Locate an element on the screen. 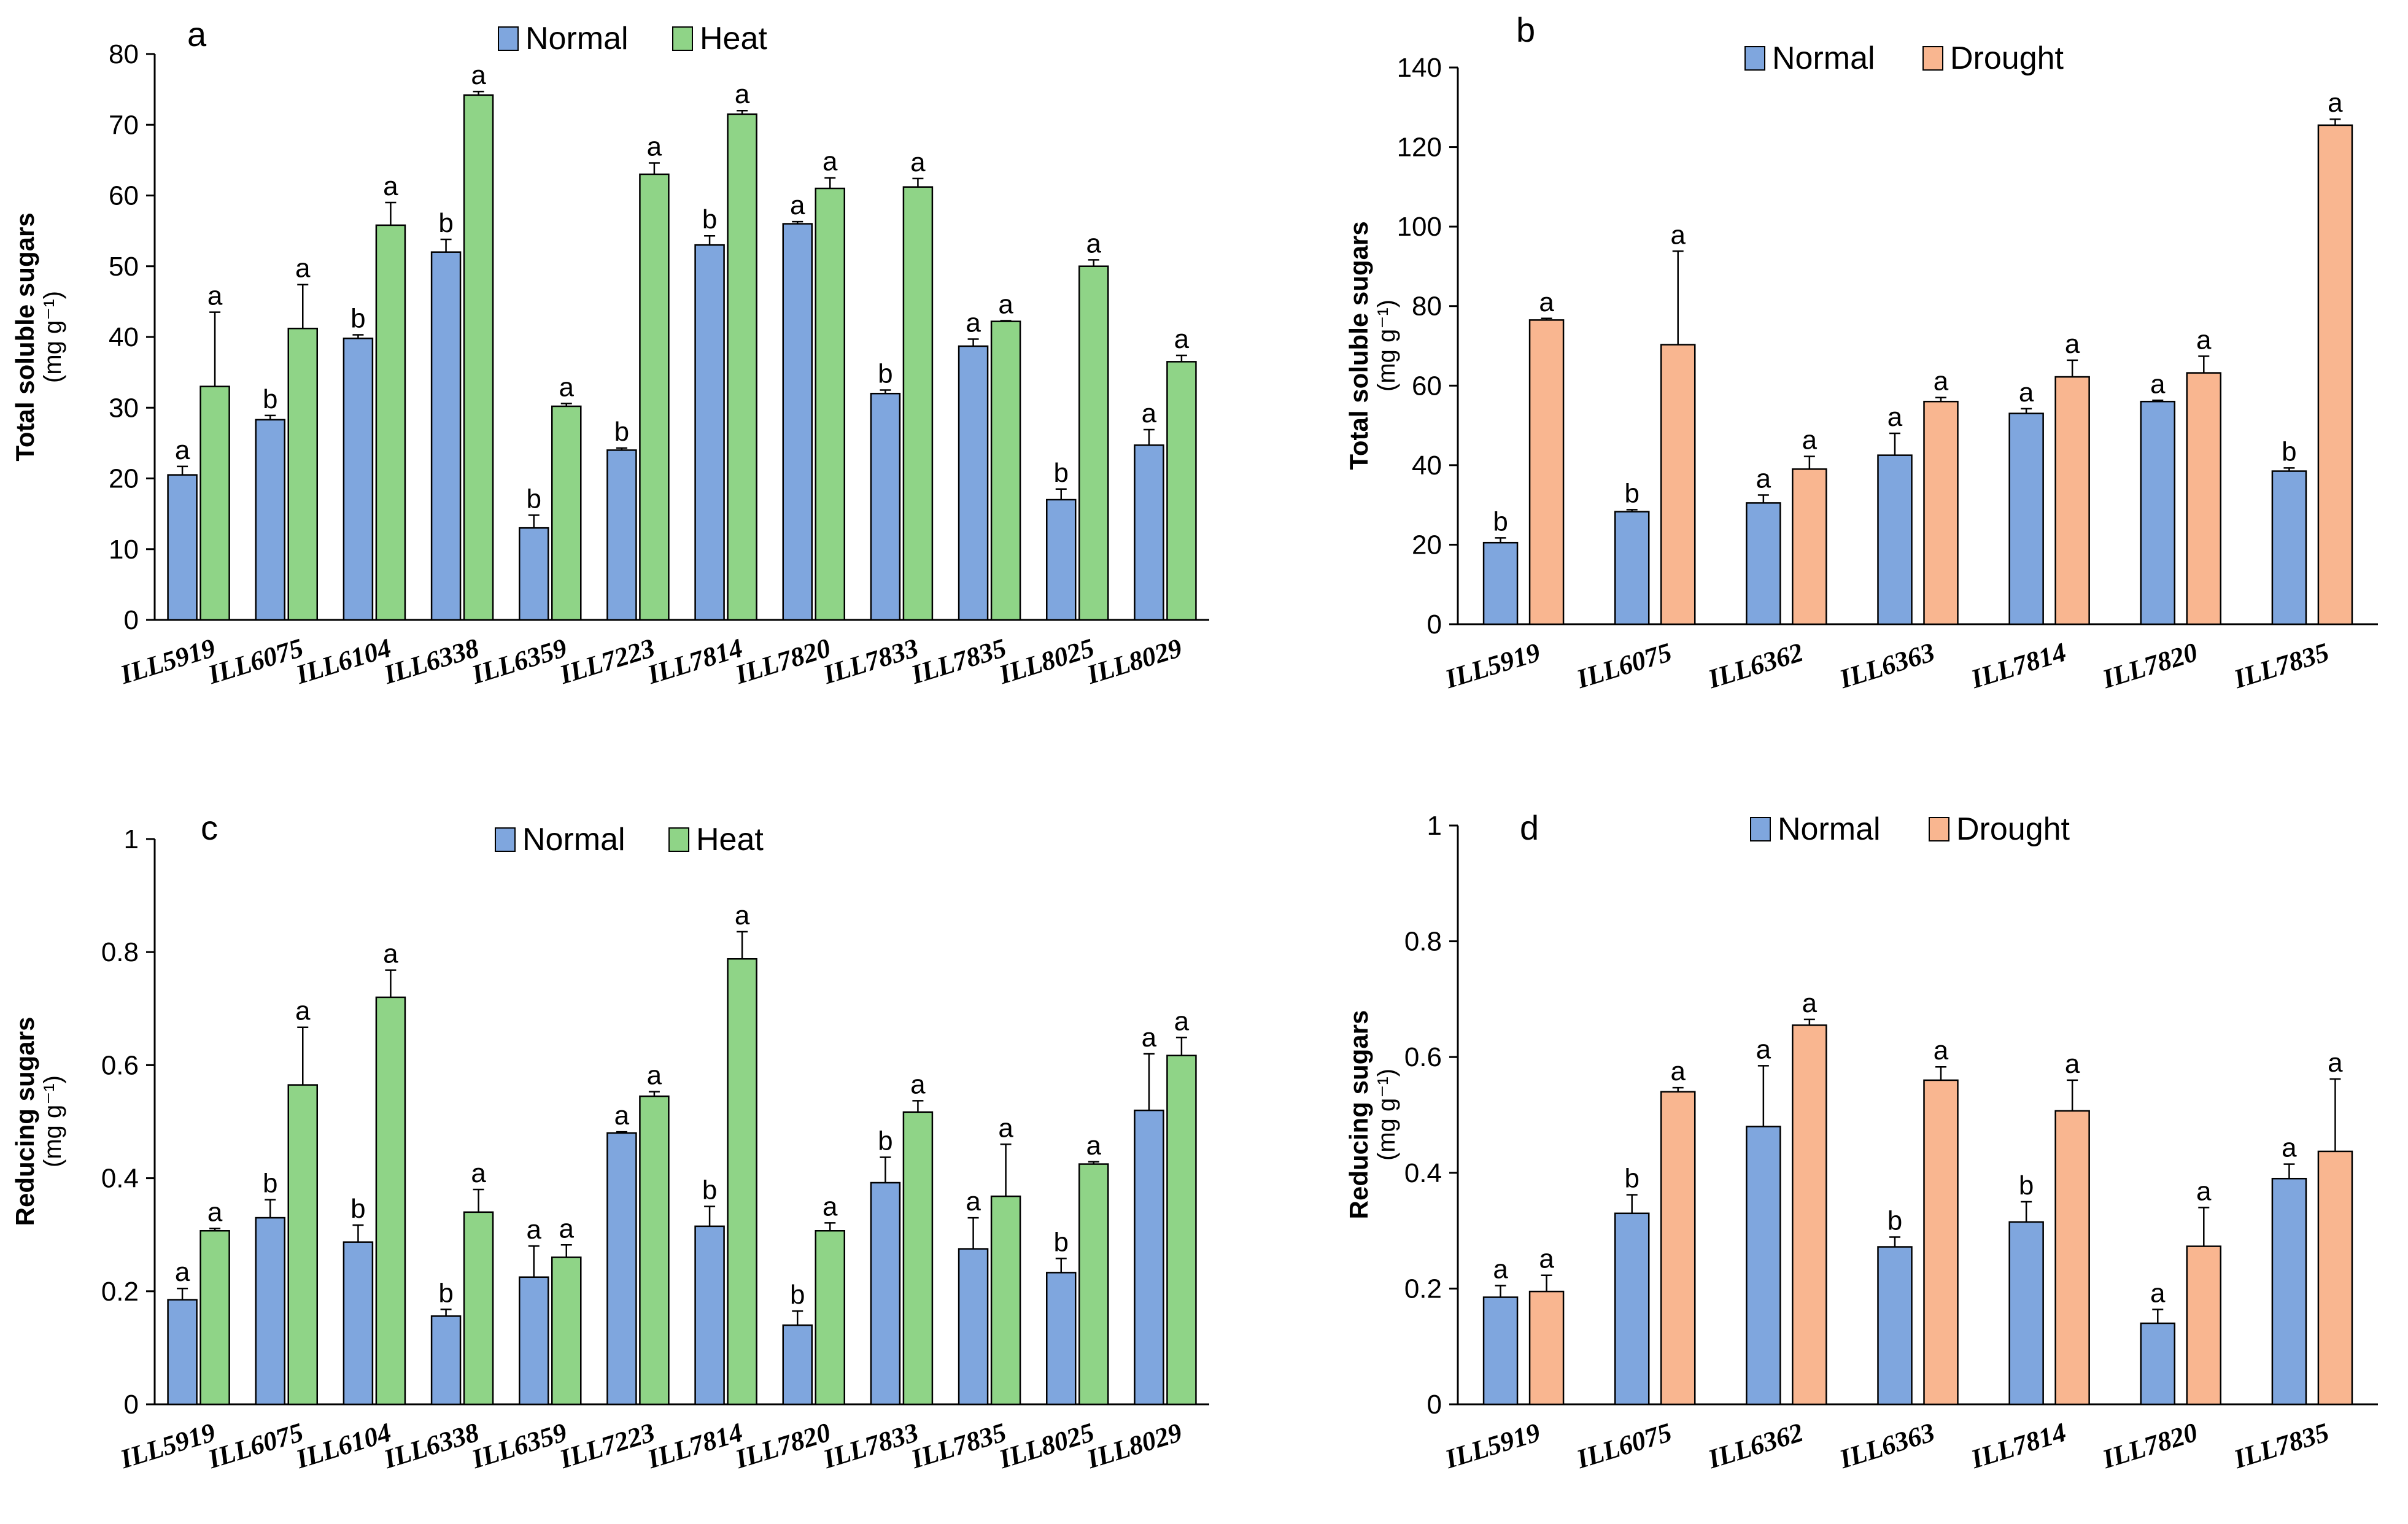  x-tick-label: ILL8025 is located at coordinates (1046, 1446).